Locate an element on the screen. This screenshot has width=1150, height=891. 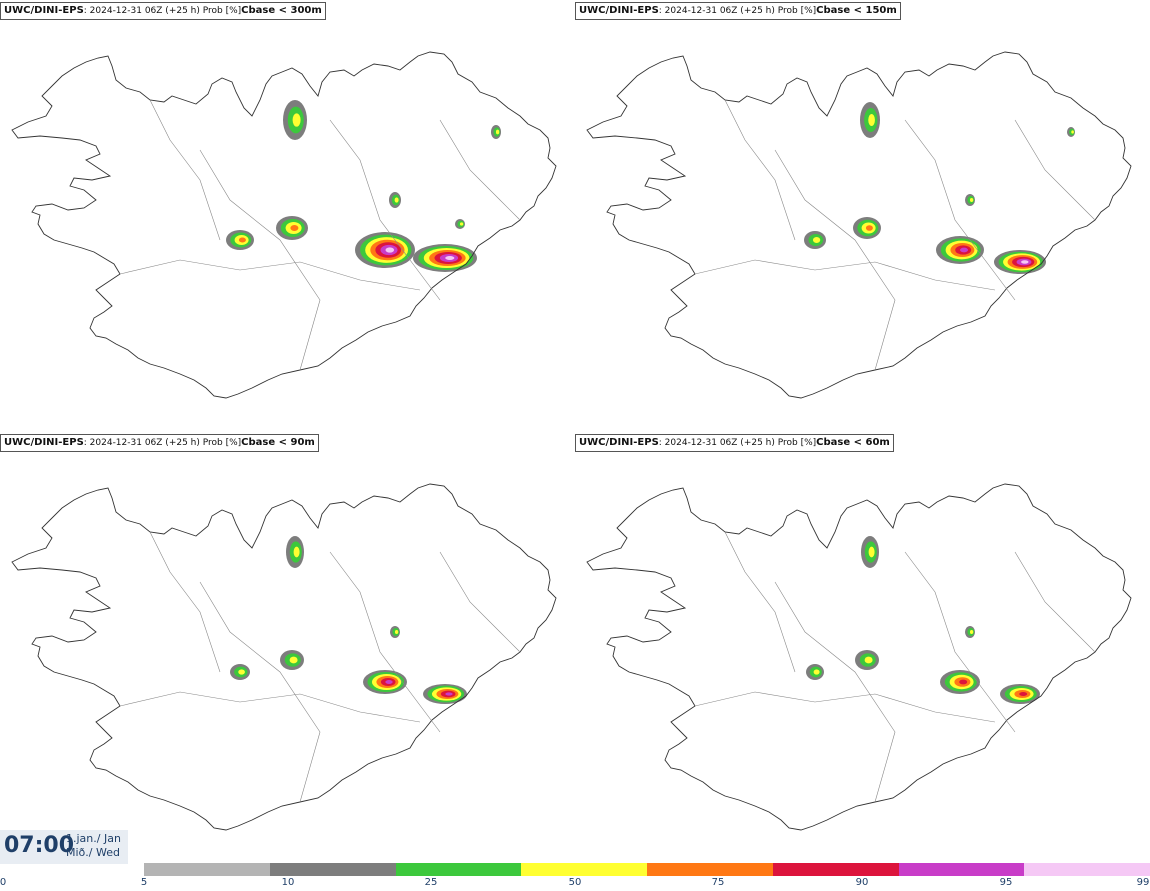
threshold-label: Cbase < 60m is located at coordinates (853, 442).